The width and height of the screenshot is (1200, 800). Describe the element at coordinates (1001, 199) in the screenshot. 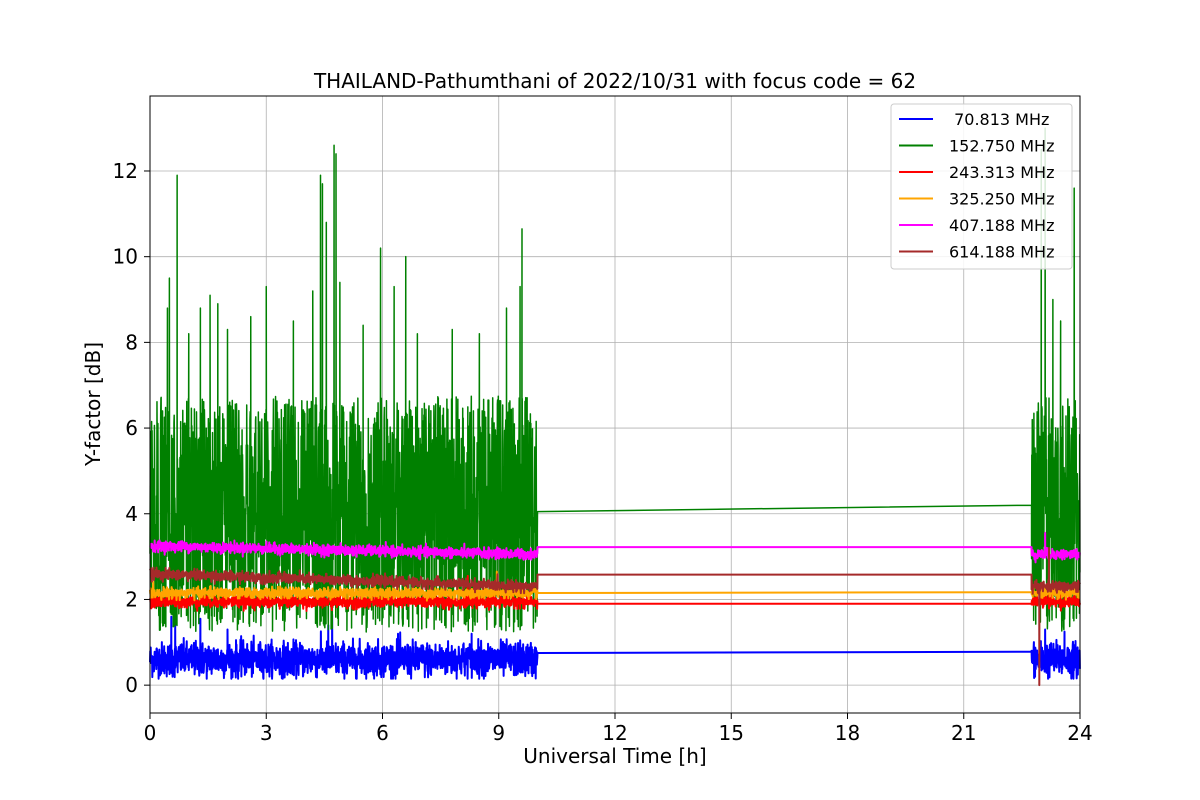

I see `legend-label: 325.250 MHz` at that location.